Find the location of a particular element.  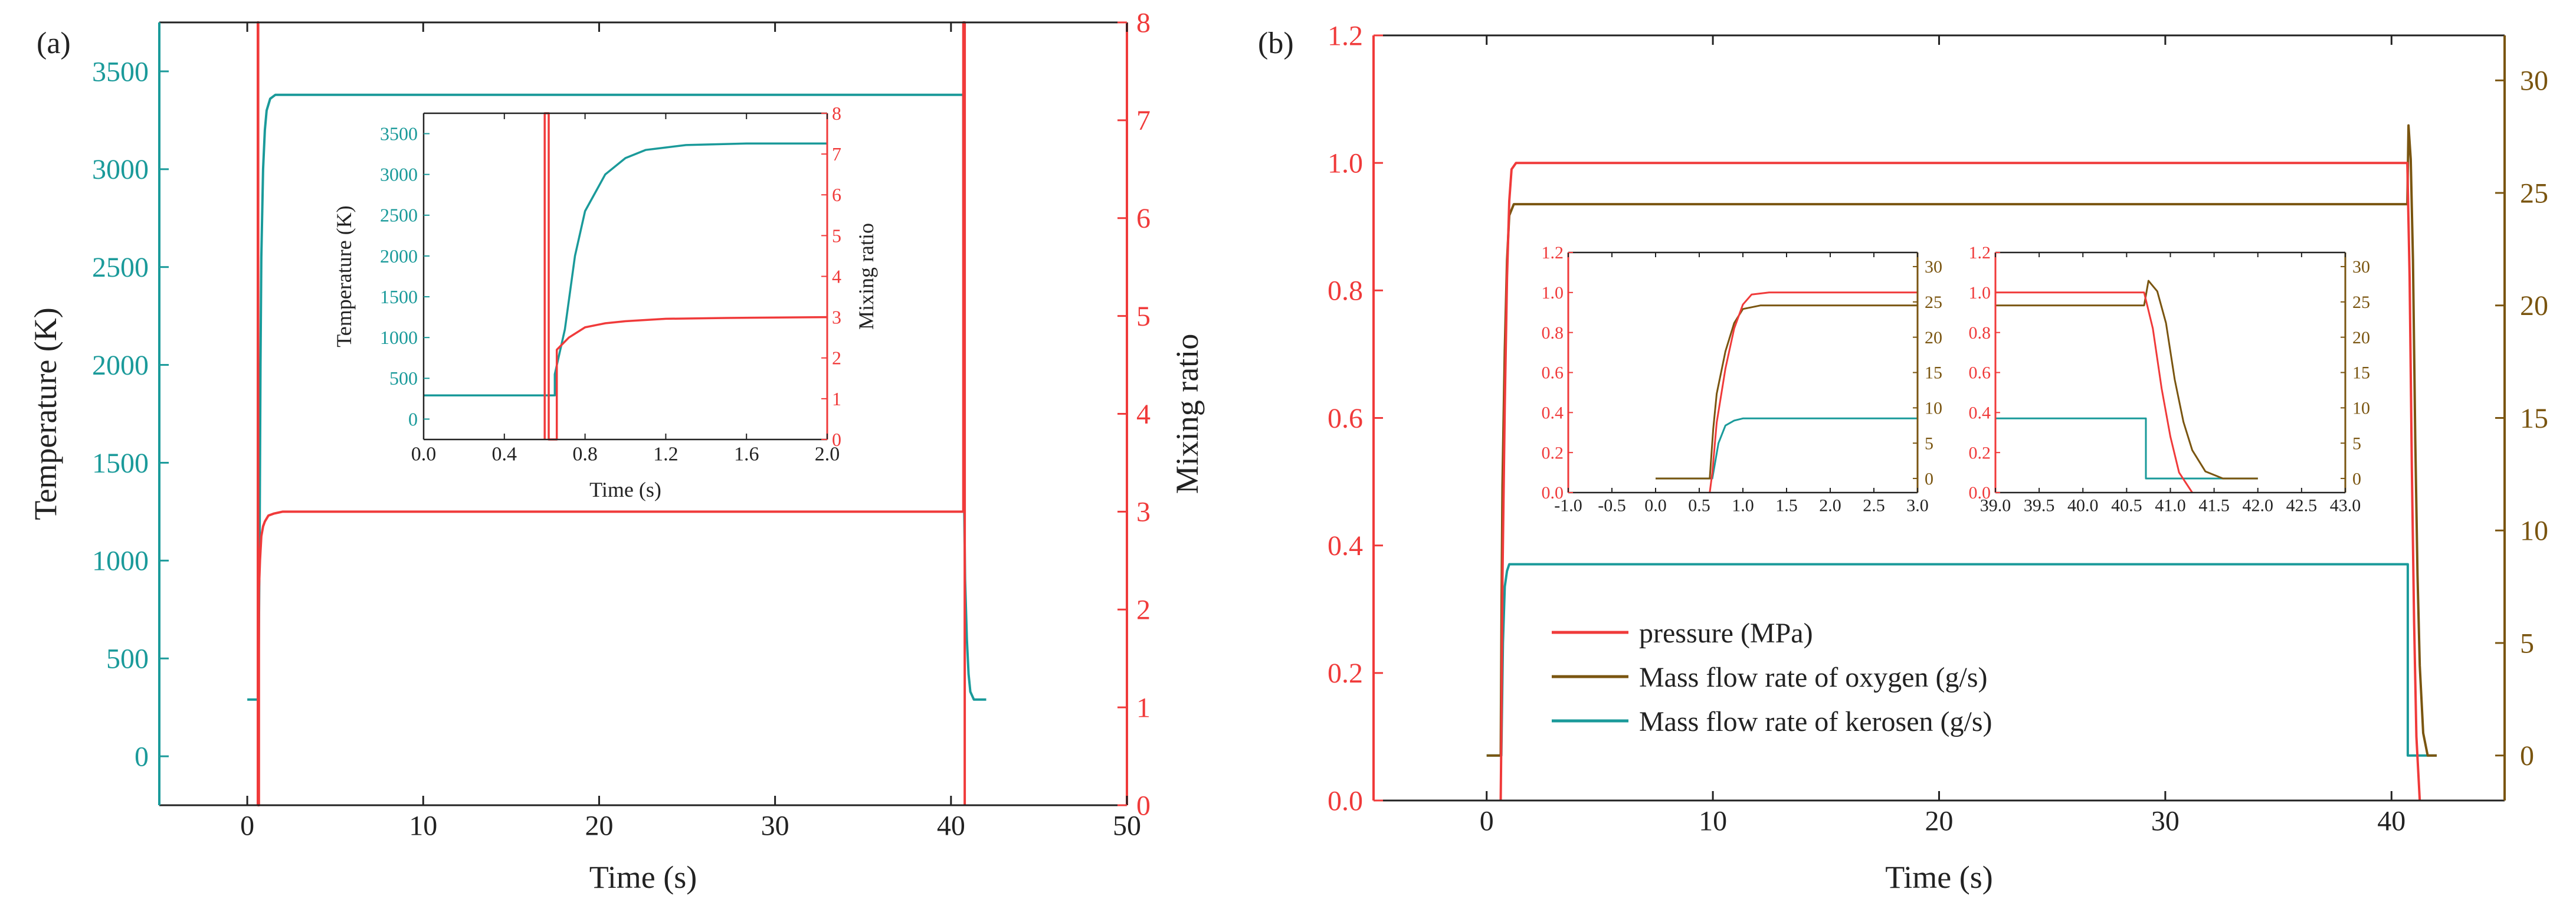

inset-left-right-y-tick-label: 30 is located at coordinates (1933, 267).